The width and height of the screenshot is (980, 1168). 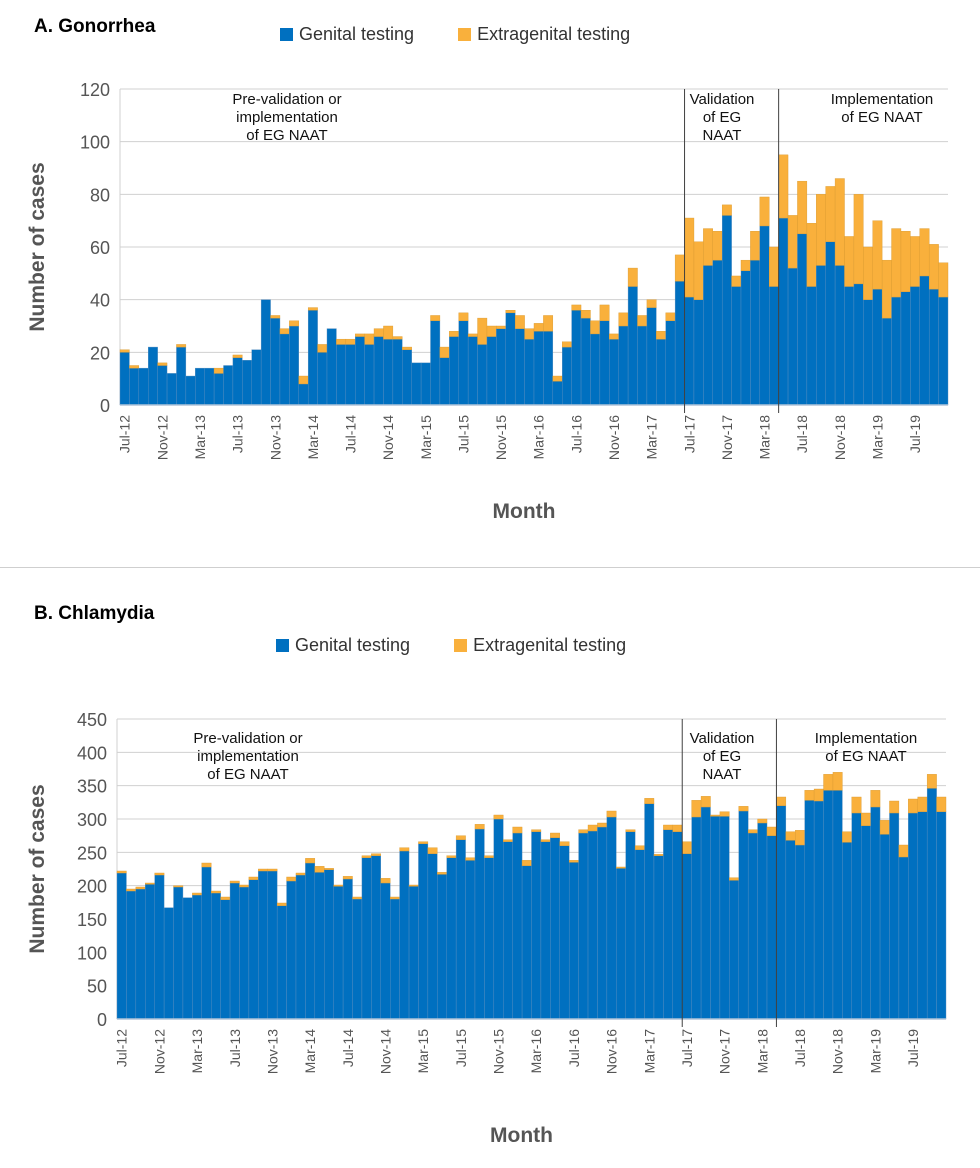 I want to click on y-tick-label: 200, so click(x=92, y=887).